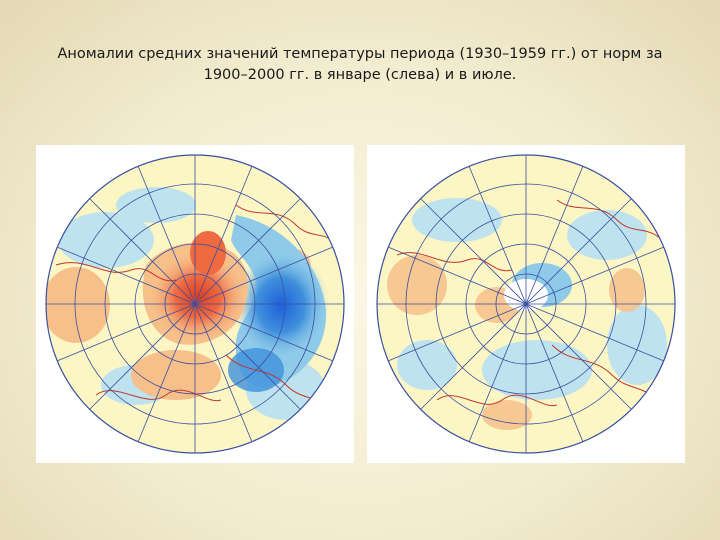  Describe the element at coordinates (281, 305) in the screenshot. I see `cold-anomaly-core` at that location.